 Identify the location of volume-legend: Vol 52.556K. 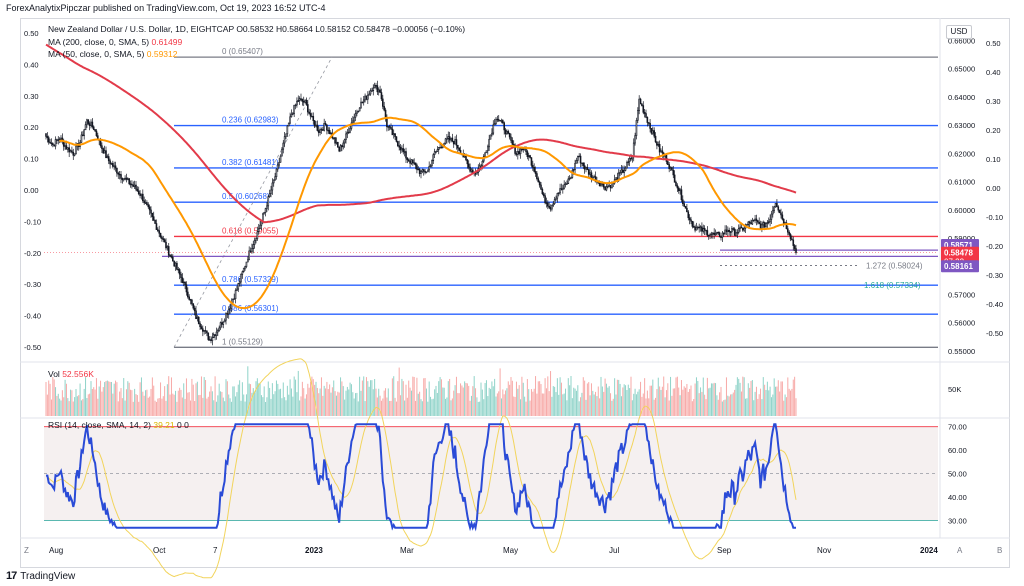
(71, 374).